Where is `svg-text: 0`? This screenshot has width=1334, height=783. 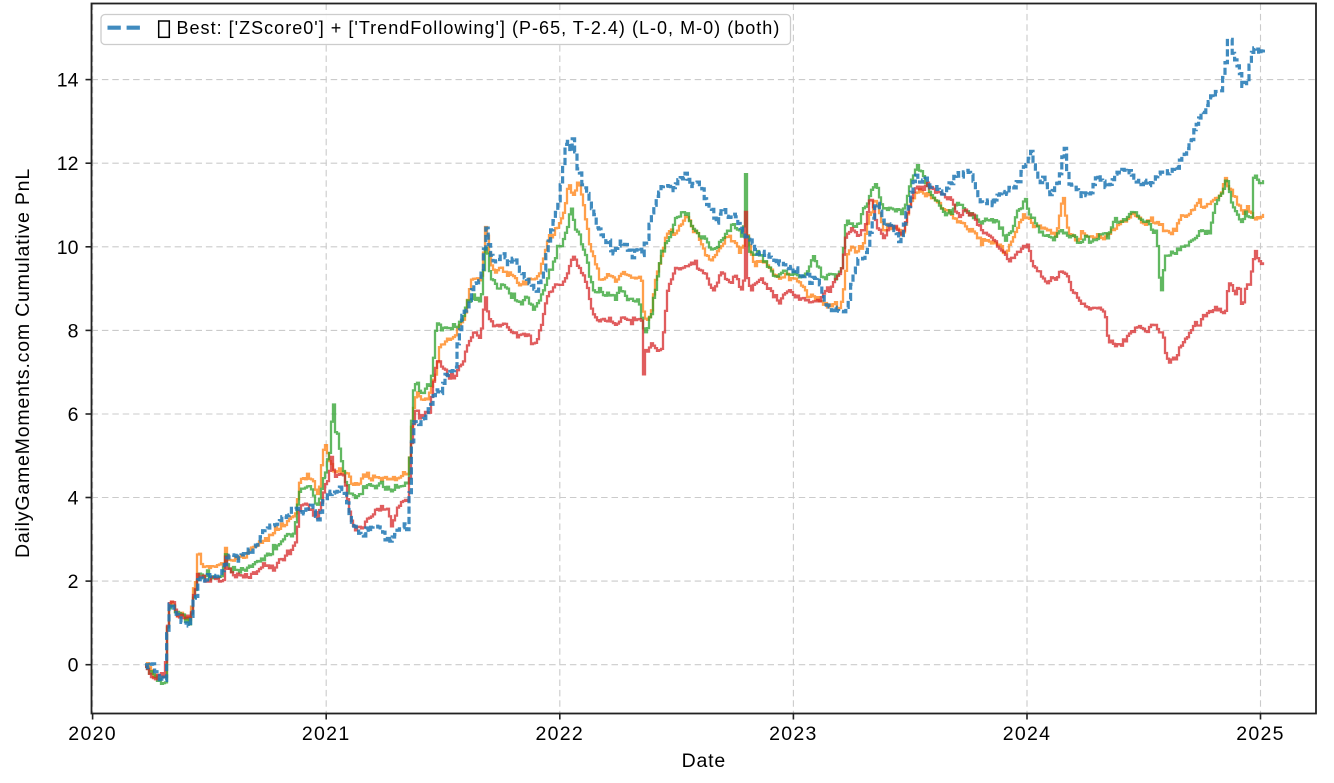
svg-text: 0 is located at coordinates (73, 666).